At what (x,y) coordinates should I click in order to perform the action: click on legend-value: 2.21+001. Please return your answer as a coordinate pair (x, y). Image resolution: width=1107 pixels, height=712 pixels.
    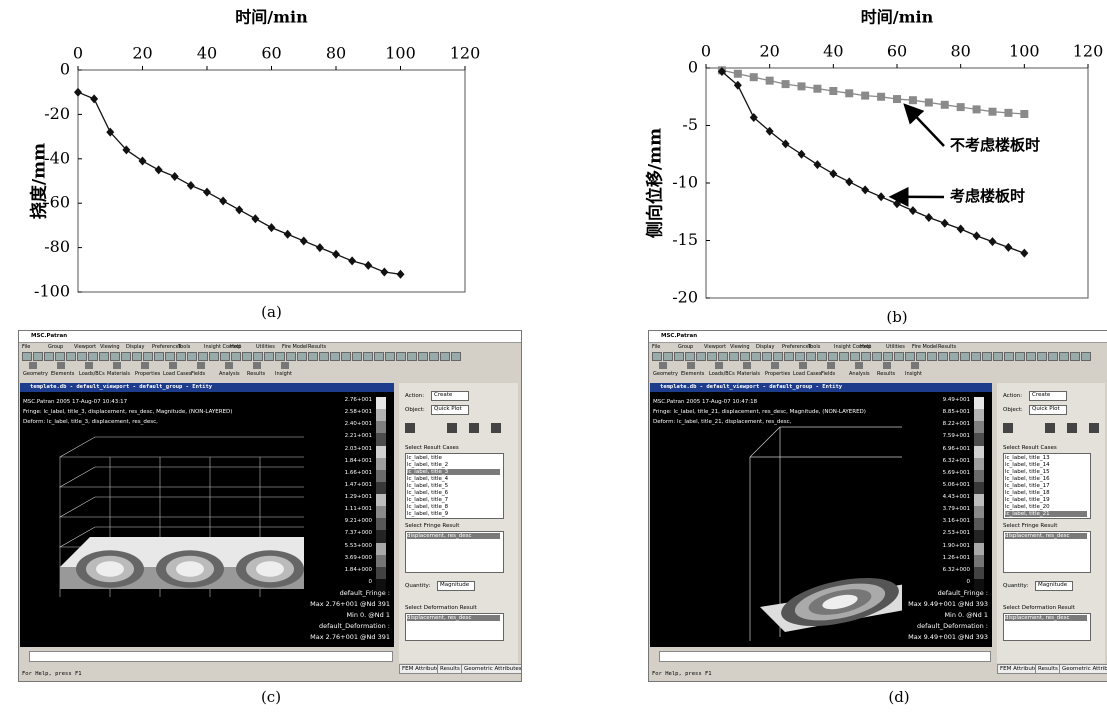
    Looking at the image, I should click on (358, 436).